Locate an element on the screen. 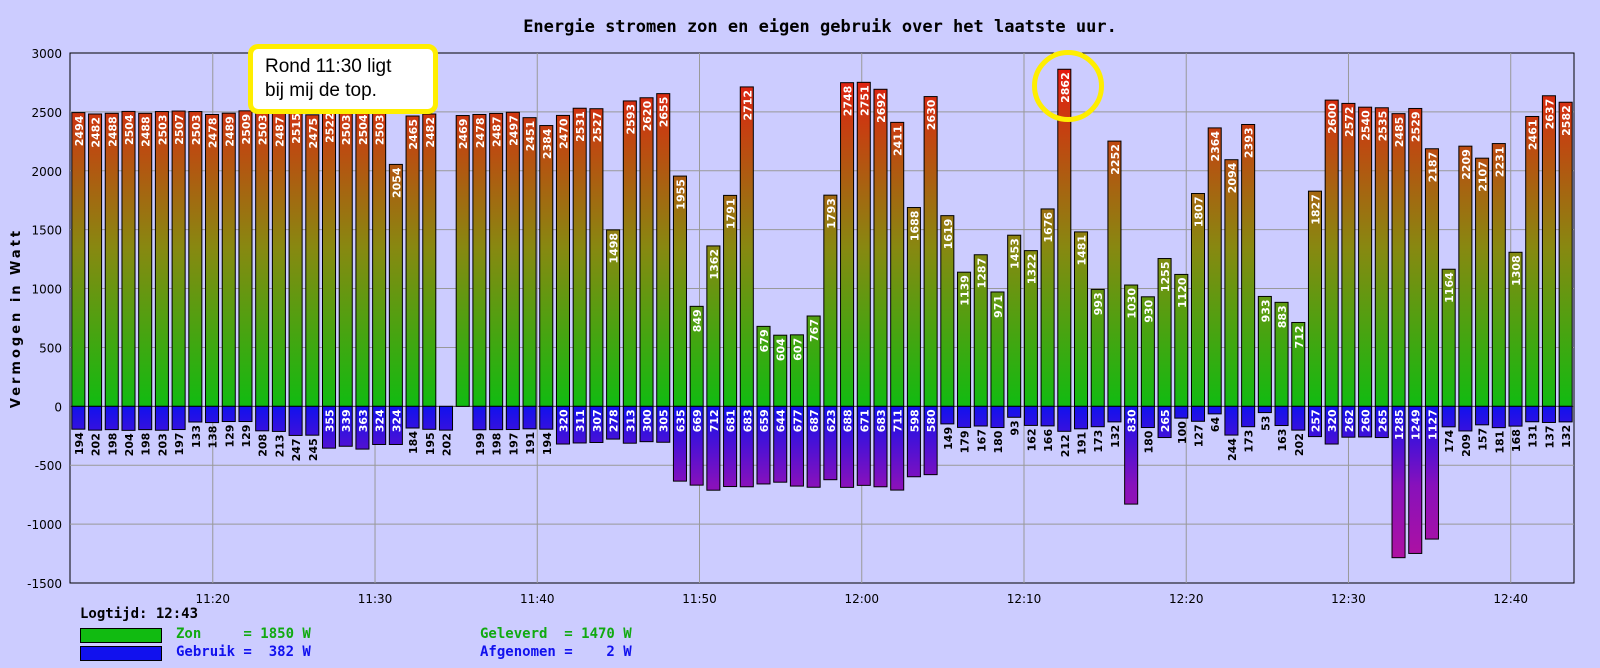 The width and height of the screenshot is (1600, 668). bar-label-zon: 1030 is located at coordinates (1132, 303).